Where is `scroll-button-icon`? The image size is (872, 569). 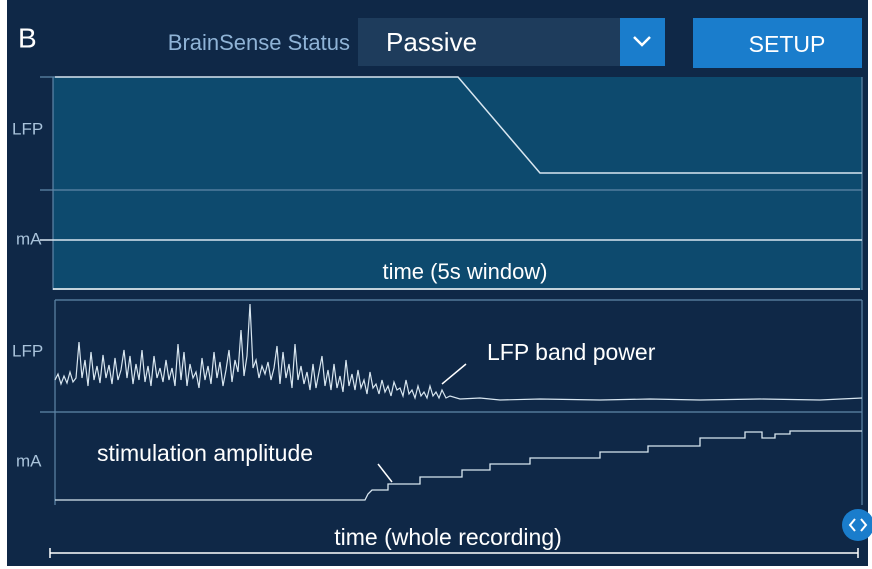
scroll-button-icon is located at coordinates (858, 525).